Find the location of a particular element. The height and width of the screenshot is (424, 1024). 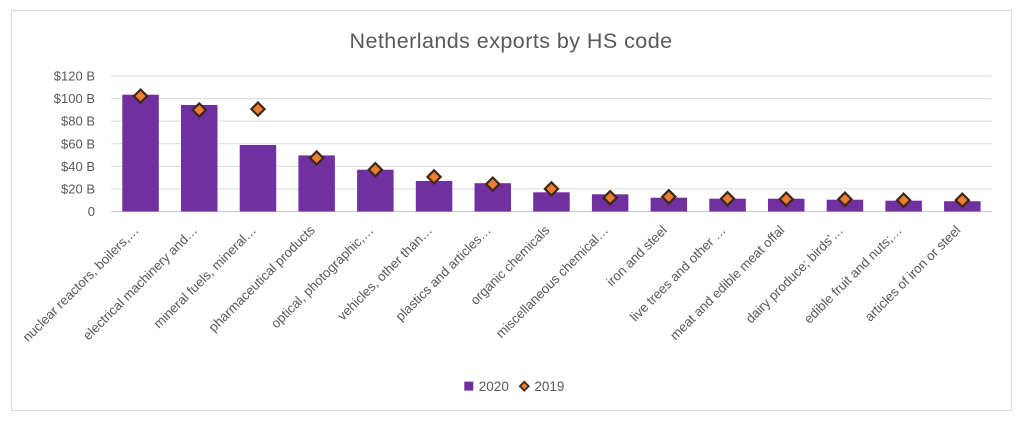

svg-text: $100 B is located at coordinates (74, 98).